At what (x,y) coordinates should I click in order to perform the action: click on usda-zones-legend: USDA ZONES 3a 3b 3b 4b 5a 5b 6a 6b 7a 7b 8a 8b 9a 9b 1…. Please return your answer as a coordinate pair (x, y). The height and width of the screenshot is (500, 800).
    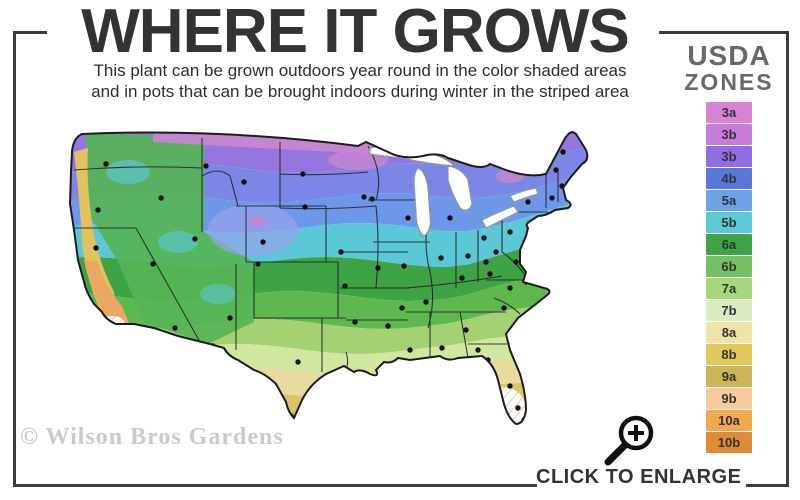
    Looking at the image, I should click on (729, 247).